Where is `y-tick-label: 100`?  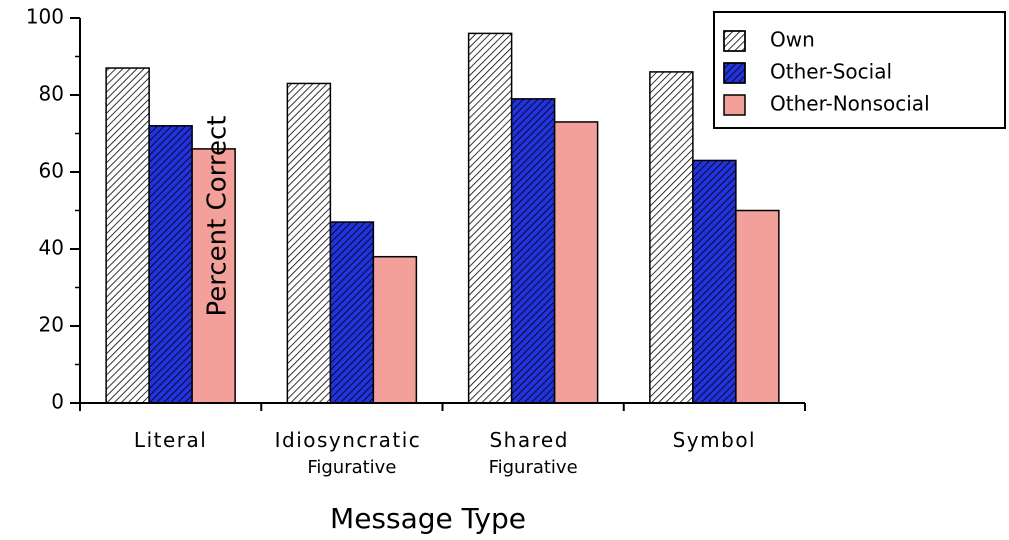 y-tick-label: 100 is located at coordinates (45, 17).